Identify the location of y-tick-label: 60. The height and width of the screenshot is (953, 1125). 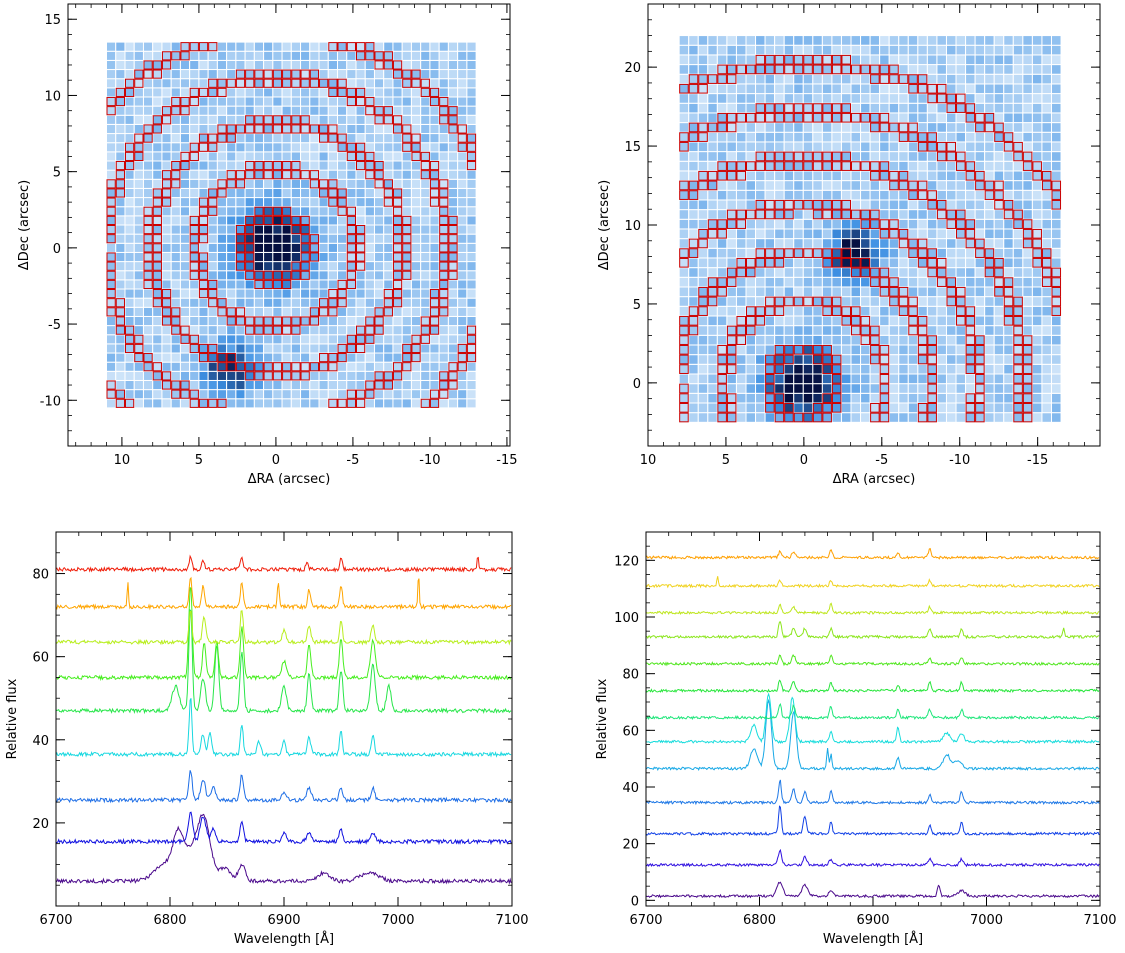
(630, 731).